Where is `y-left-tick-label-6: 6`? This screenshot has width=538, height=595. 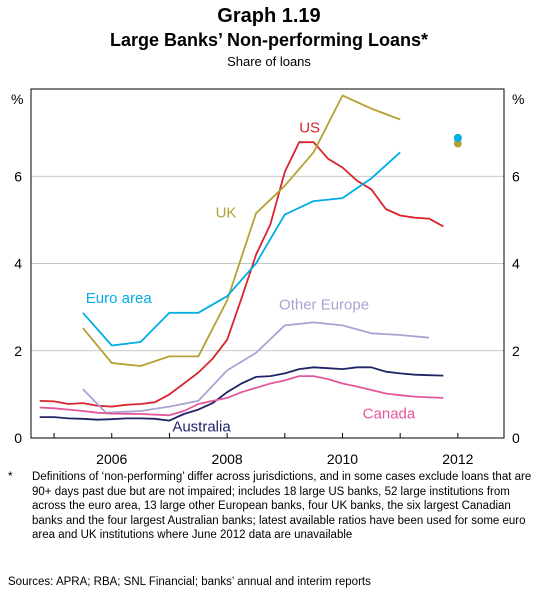
y-left-tick-label-6: 6 is located at coordinates (18, 176).